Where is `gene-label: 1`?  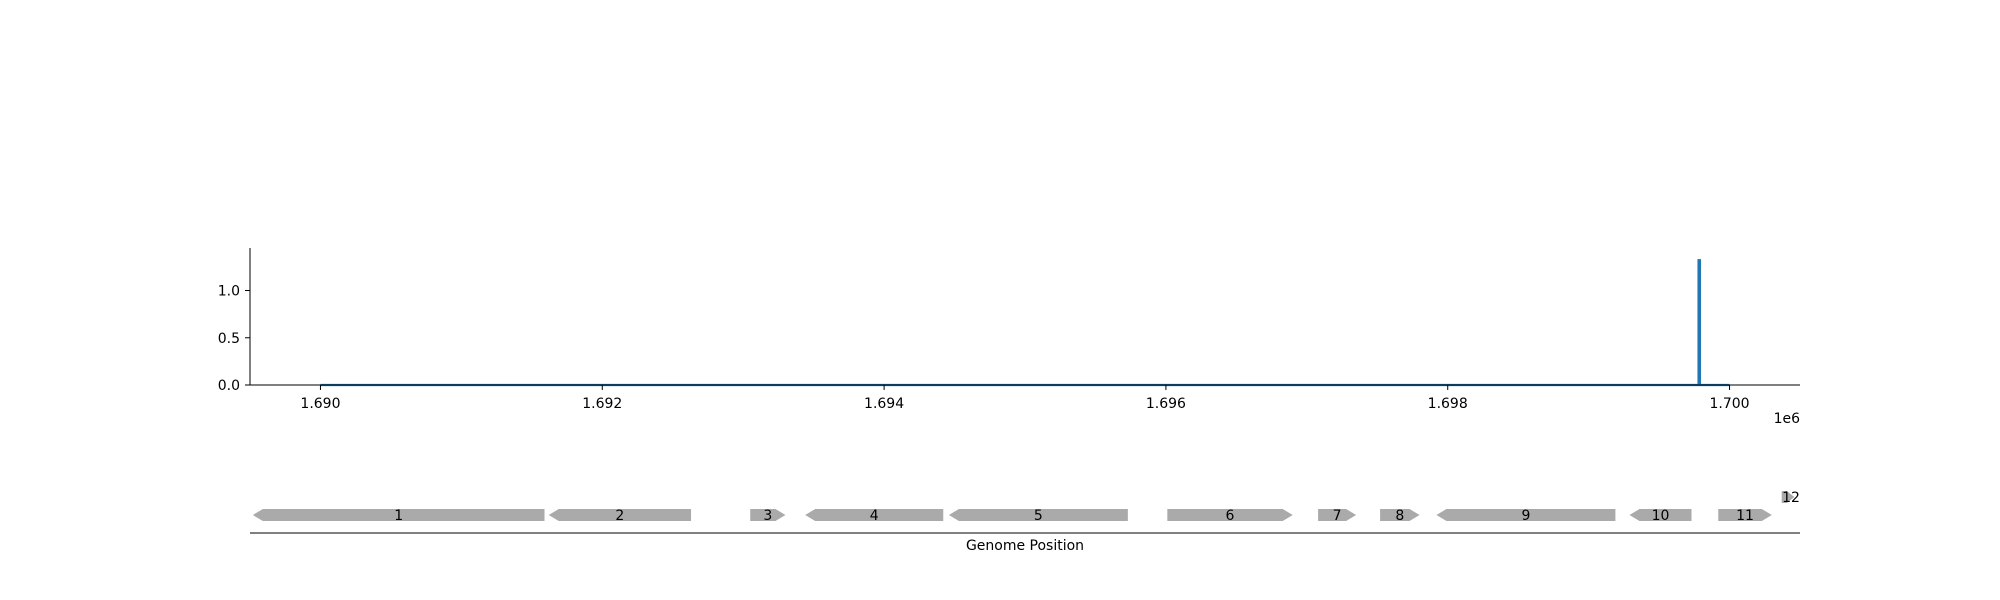 gene-label: 1 is located at coordinates (398, 516).